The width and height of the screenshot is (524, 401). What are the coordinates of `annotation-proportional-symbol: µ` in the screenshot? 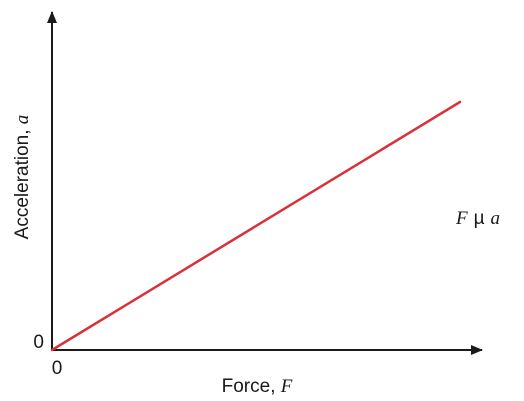 It's located at (479, 218).